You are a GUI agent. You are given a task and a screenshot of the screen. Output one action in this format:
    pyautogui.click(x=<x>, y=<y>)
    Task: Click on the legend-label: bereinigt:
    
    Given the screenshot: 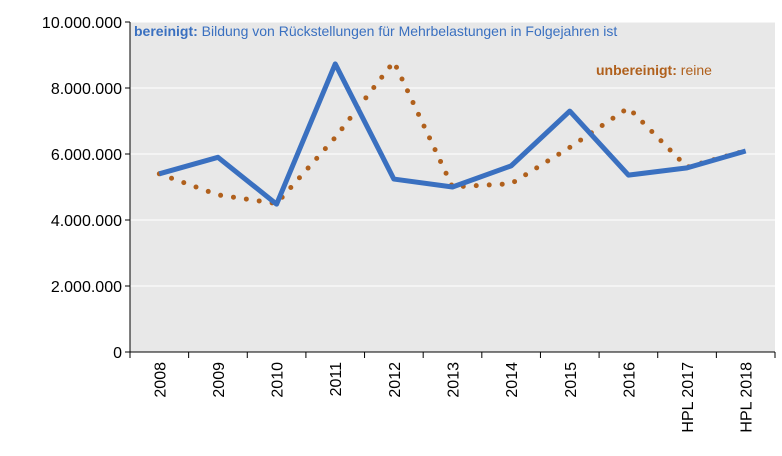 What is the action you would take?
    pyautogui.click(x=166, y=31)
    